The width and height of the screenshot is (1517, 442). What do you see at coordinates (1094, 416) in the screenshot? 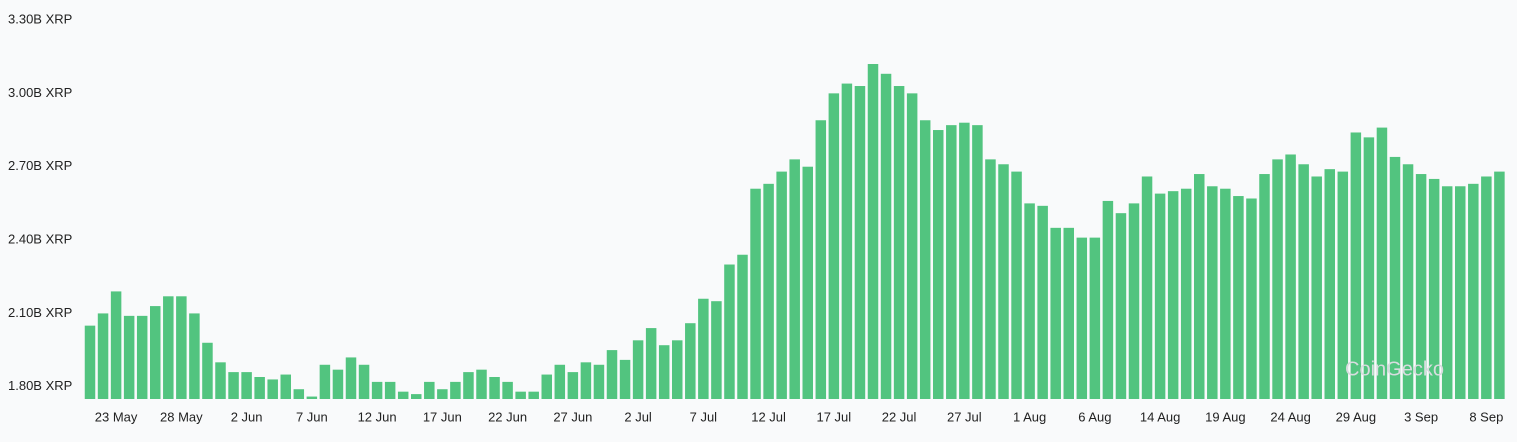
I see `x-tick-label: 6 Aug` at bounding box center [1094, 416].